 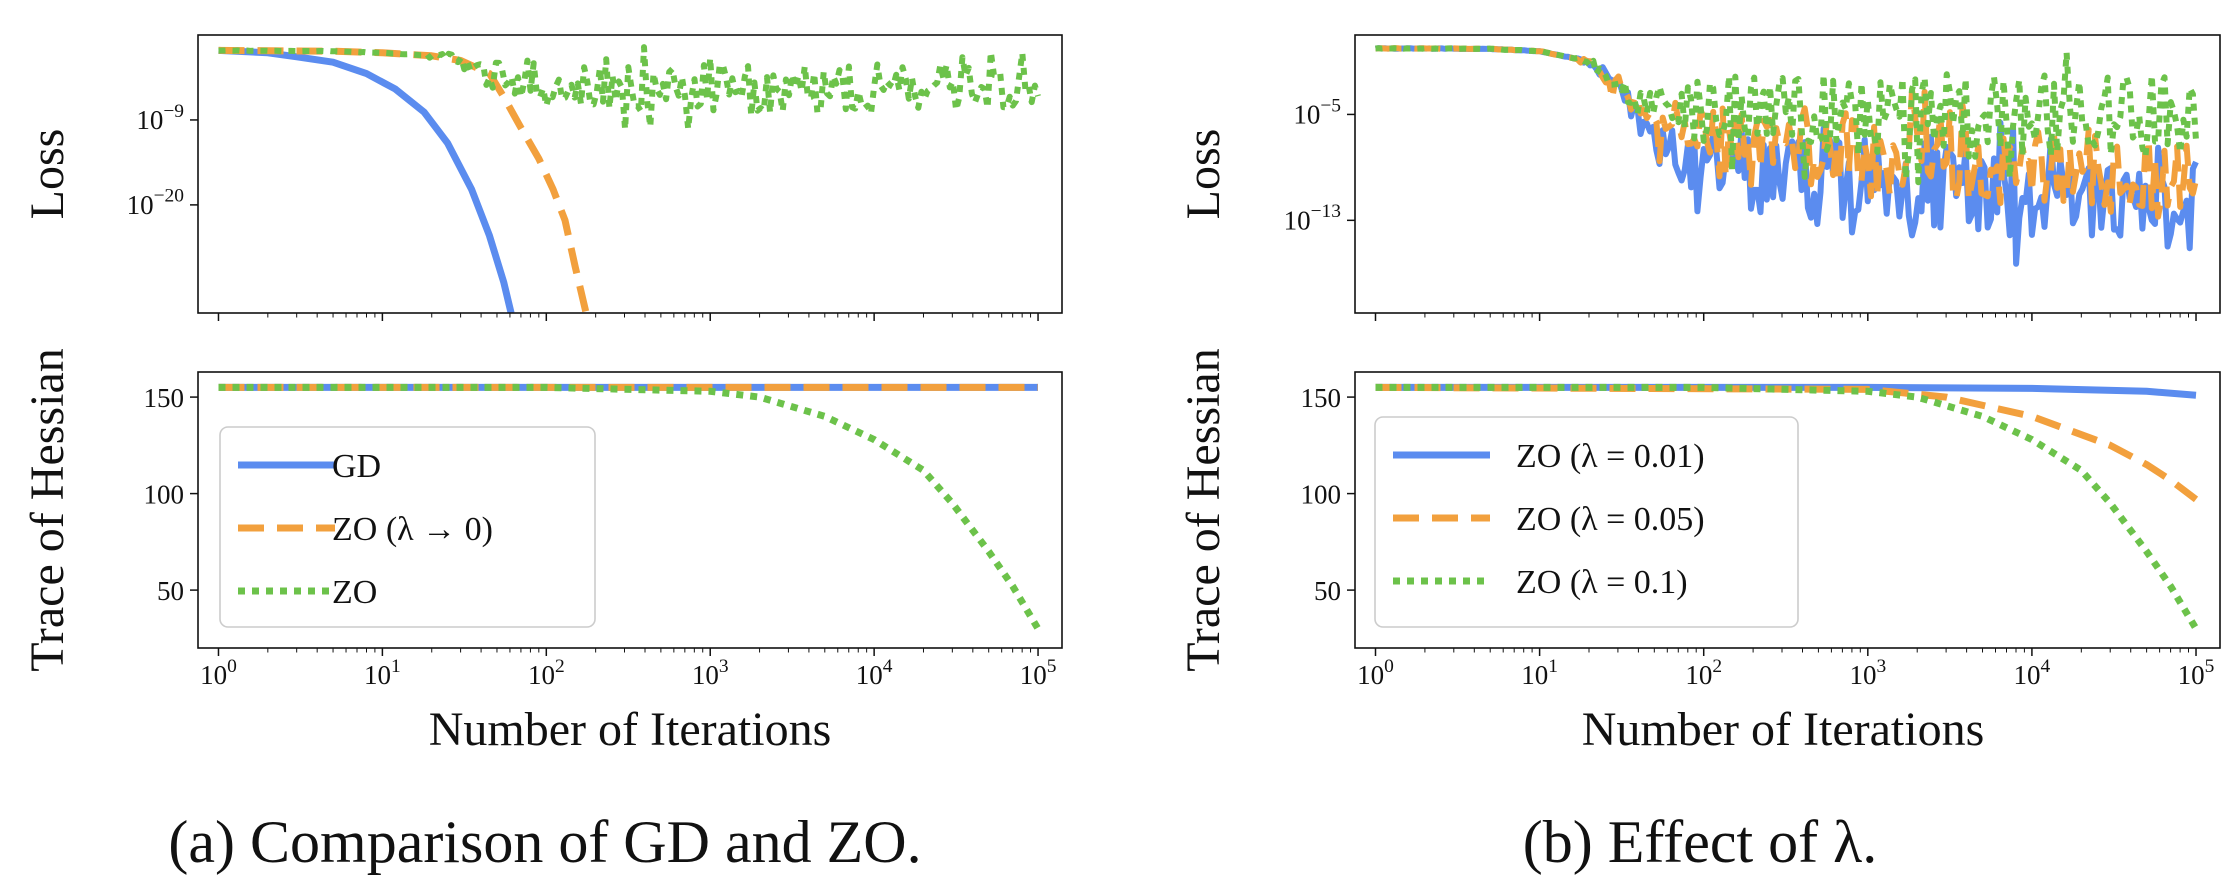 I want to click on y-tick-label: 10−13, so click(x=1312, y=218).